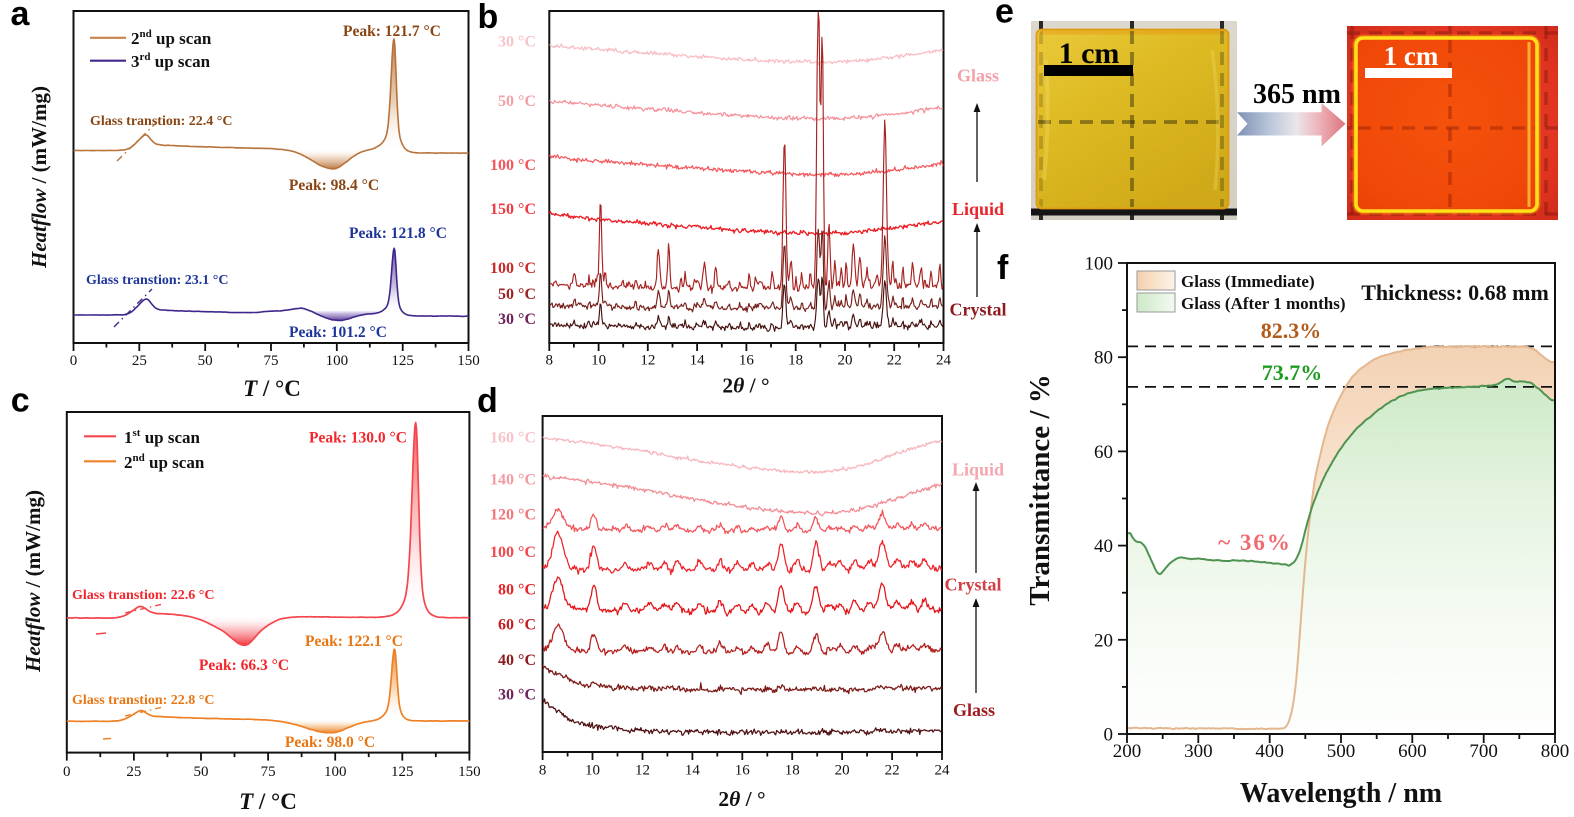 This screenshot has width=1574, height=817. Describe the element at coordinates (1103, 452) in the screenshot. I see `svg-text: 60` at that location.